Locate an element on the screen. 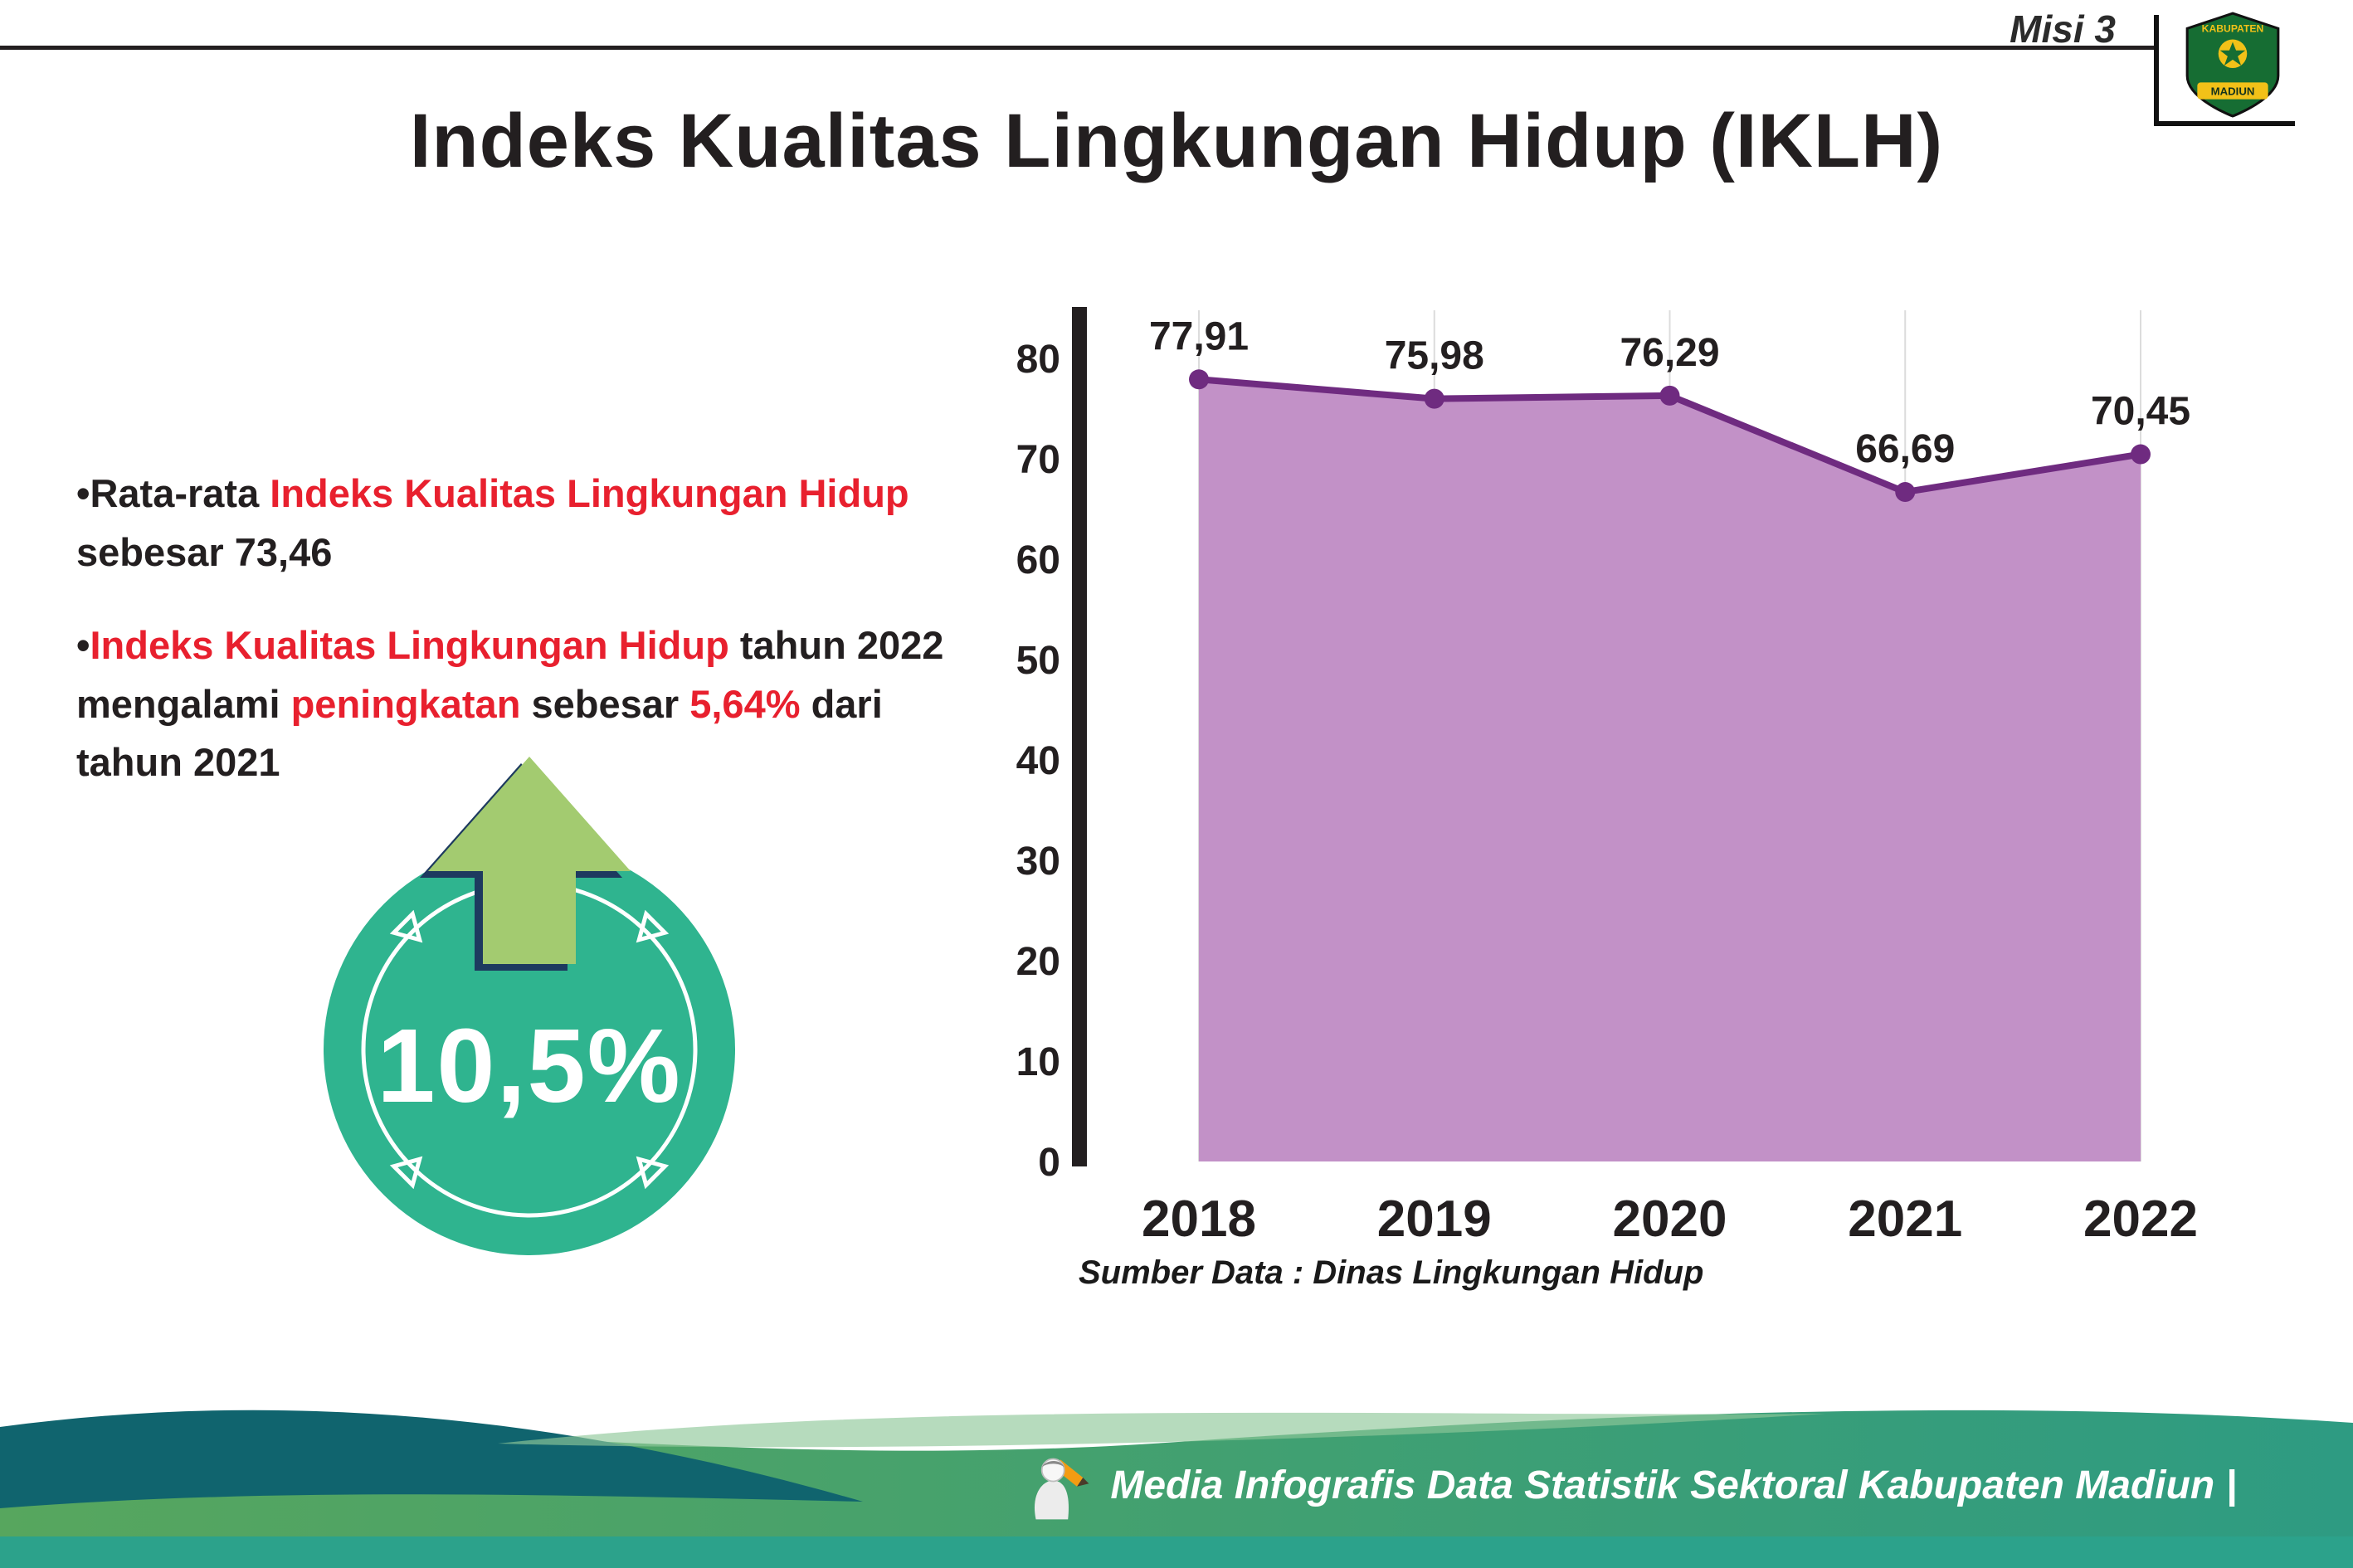 The image size is (2353, 1568). up-arrow-icon is located at coordinates (529, 860).